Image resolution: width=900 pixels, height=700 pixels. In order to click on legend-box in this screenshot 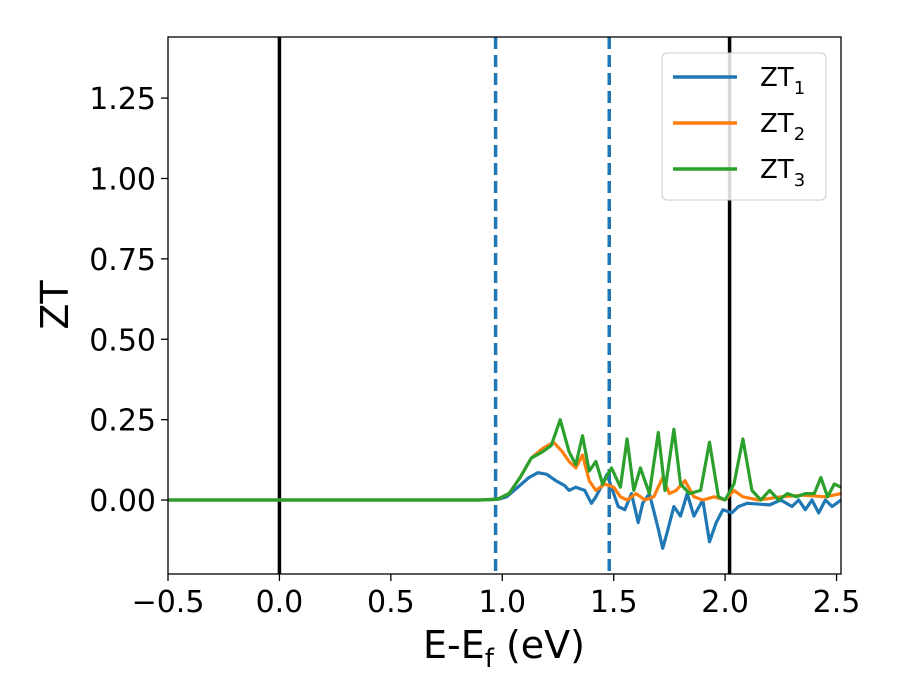, I will do `click(744, 126)`.